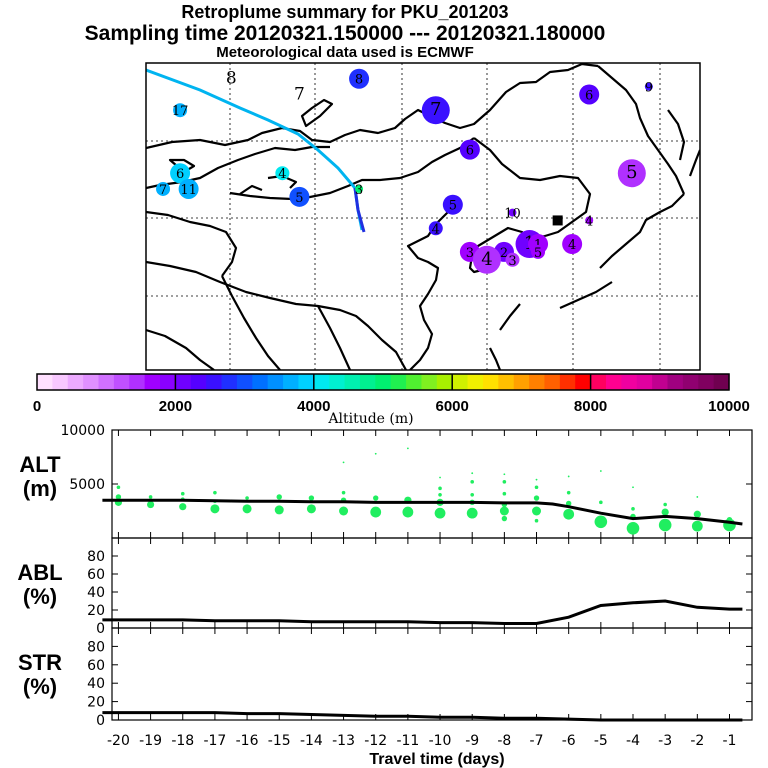 The width and height of the screenshot is (768, 768). What do you see at coordinates (96, 611) in the screenshot?
I see `y-tick-label: 20` at bounding box center [96, 611].